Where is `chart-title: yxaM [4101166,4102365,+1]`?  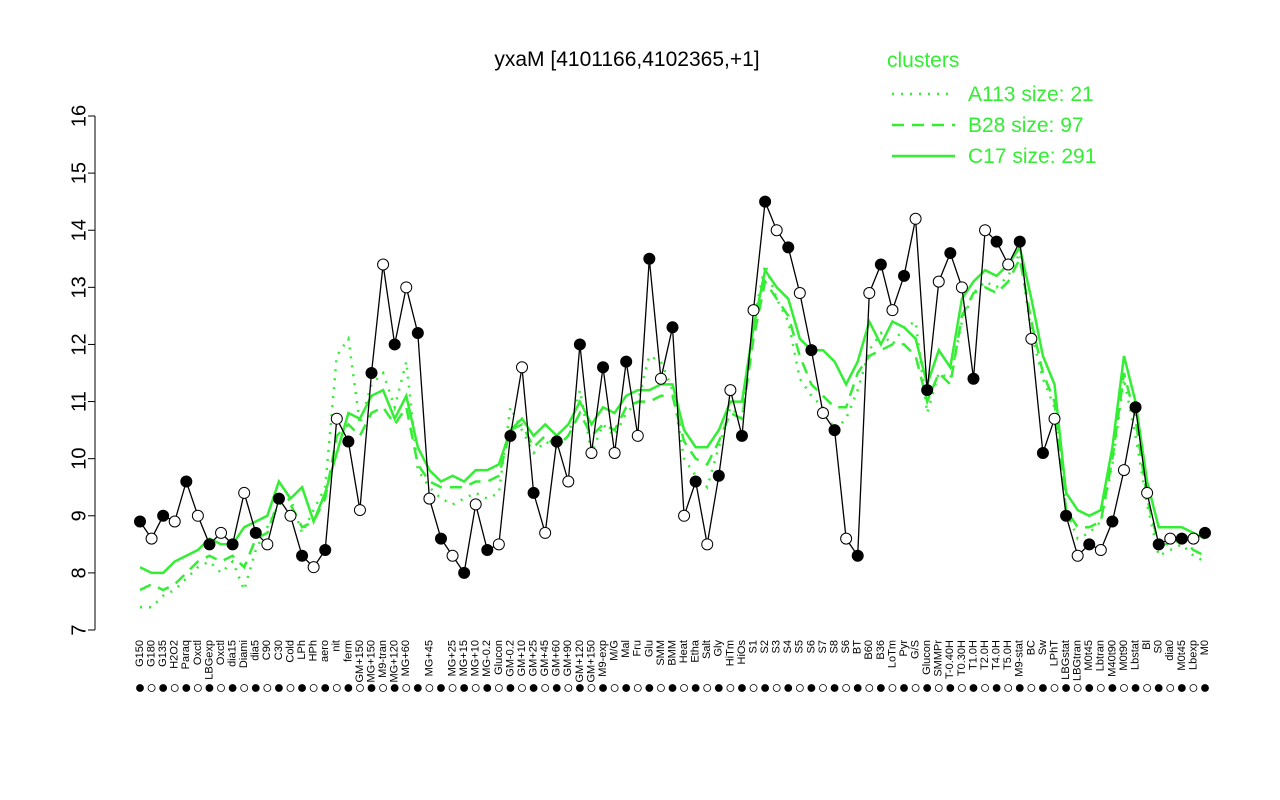 chart-title: yxaM [4101166,4102365,+1] is located at coordinates (626, 59).